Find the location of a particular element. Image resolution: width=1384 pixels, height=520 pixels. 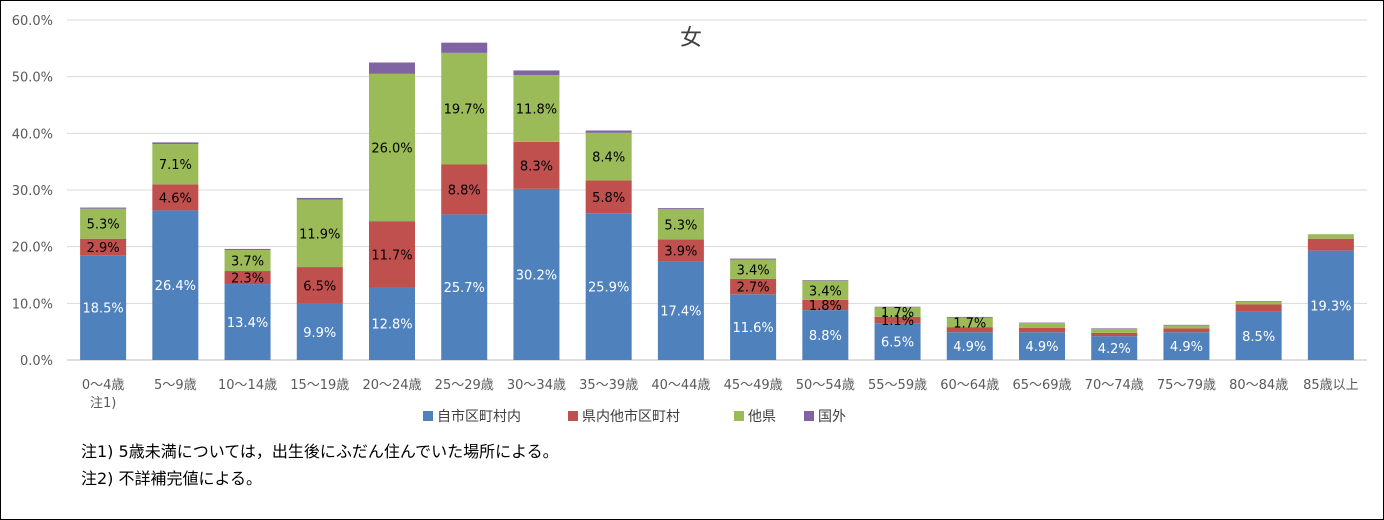

data-label: 17.4% is located at coordinates (680, 312).